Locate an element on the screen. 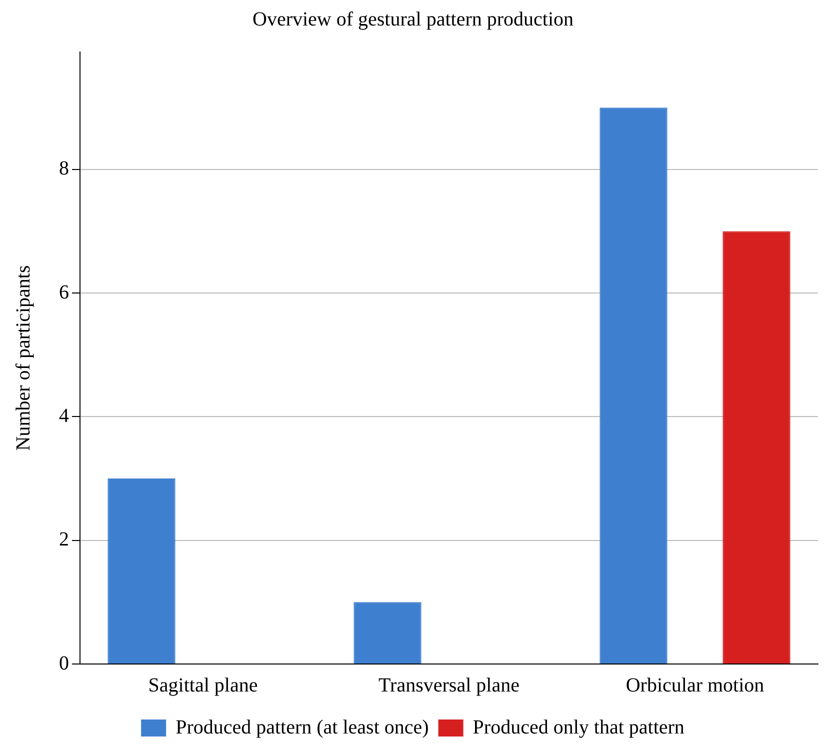 This screenshot has height=756, width=838. y-axis-title: Number of participants is located at coordinates (23, 358).